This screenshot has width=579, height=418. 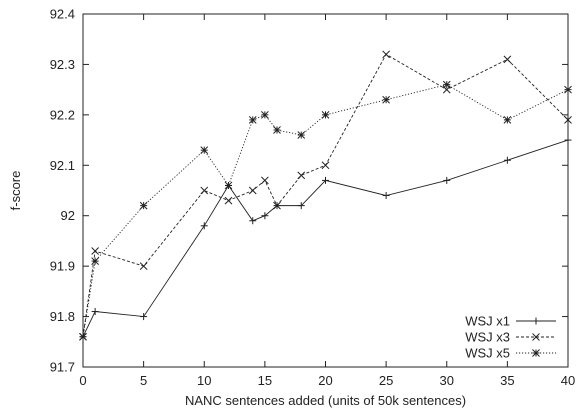 What do you see at coordinates (265, 380) in the screenshot?
I see `x-tick-label: 15` at bounding box center [265, 380].